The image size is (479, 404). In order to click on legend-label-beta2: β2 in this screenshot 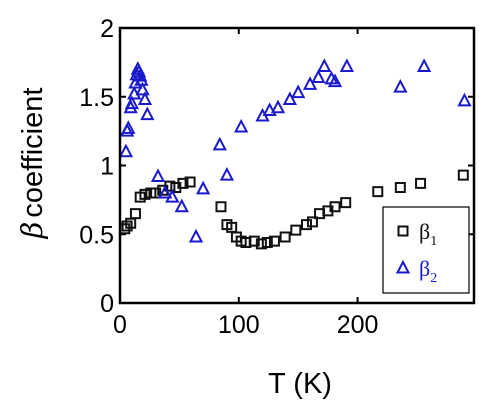, I will do `click(428, 271)`.